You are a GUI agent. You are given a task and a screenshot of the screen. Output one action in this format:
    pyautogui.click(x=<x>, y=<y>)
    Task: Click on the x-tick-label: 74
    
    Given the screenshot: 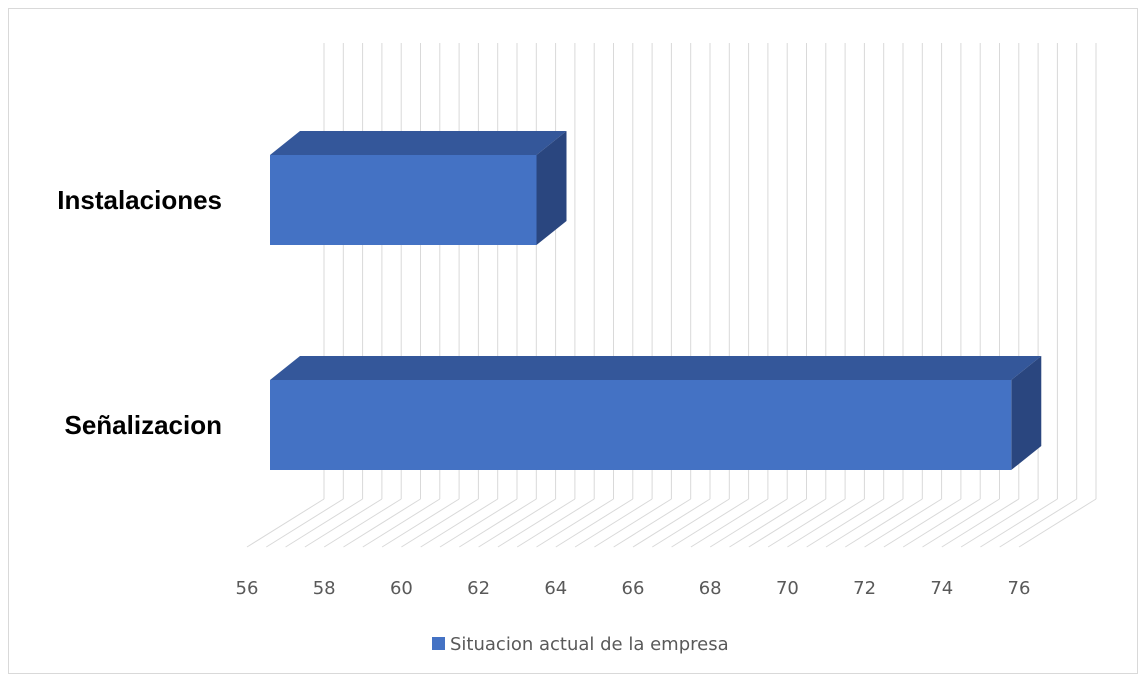 What is the action you would take?
    pyautogui.click(x=941, y=588)
    